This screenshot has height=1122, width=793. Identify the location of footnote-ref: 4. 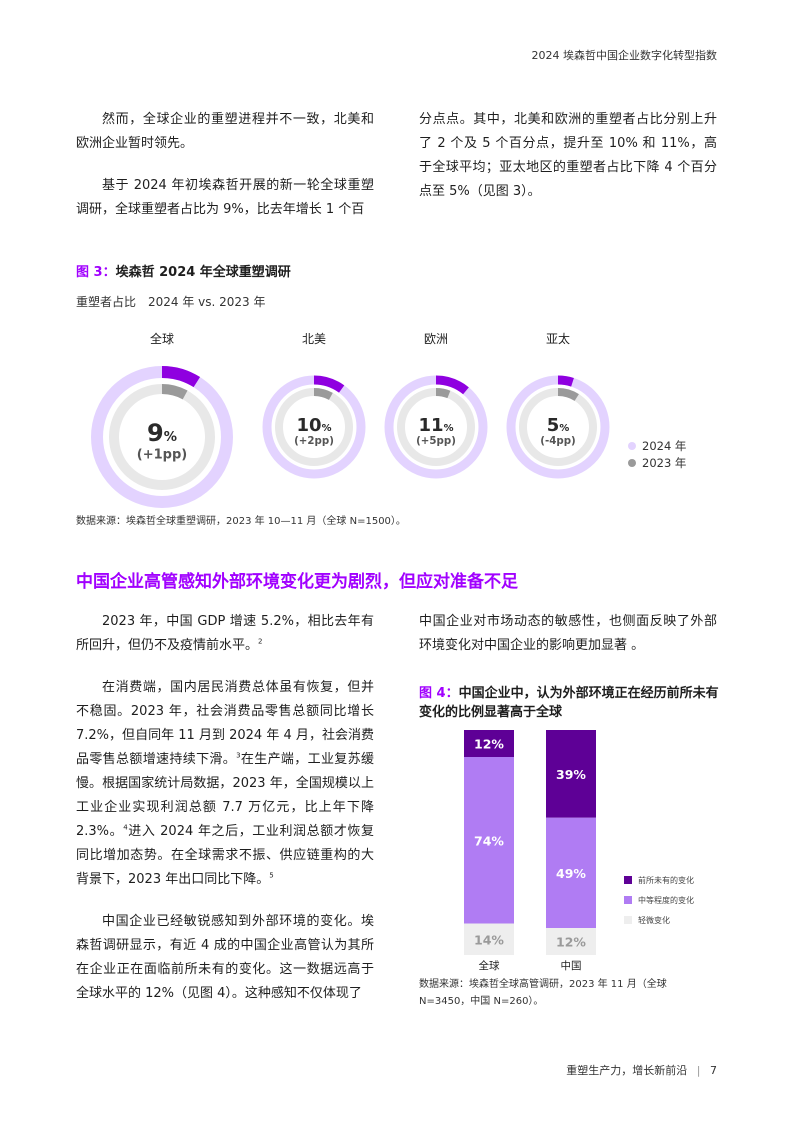
(125, 827).